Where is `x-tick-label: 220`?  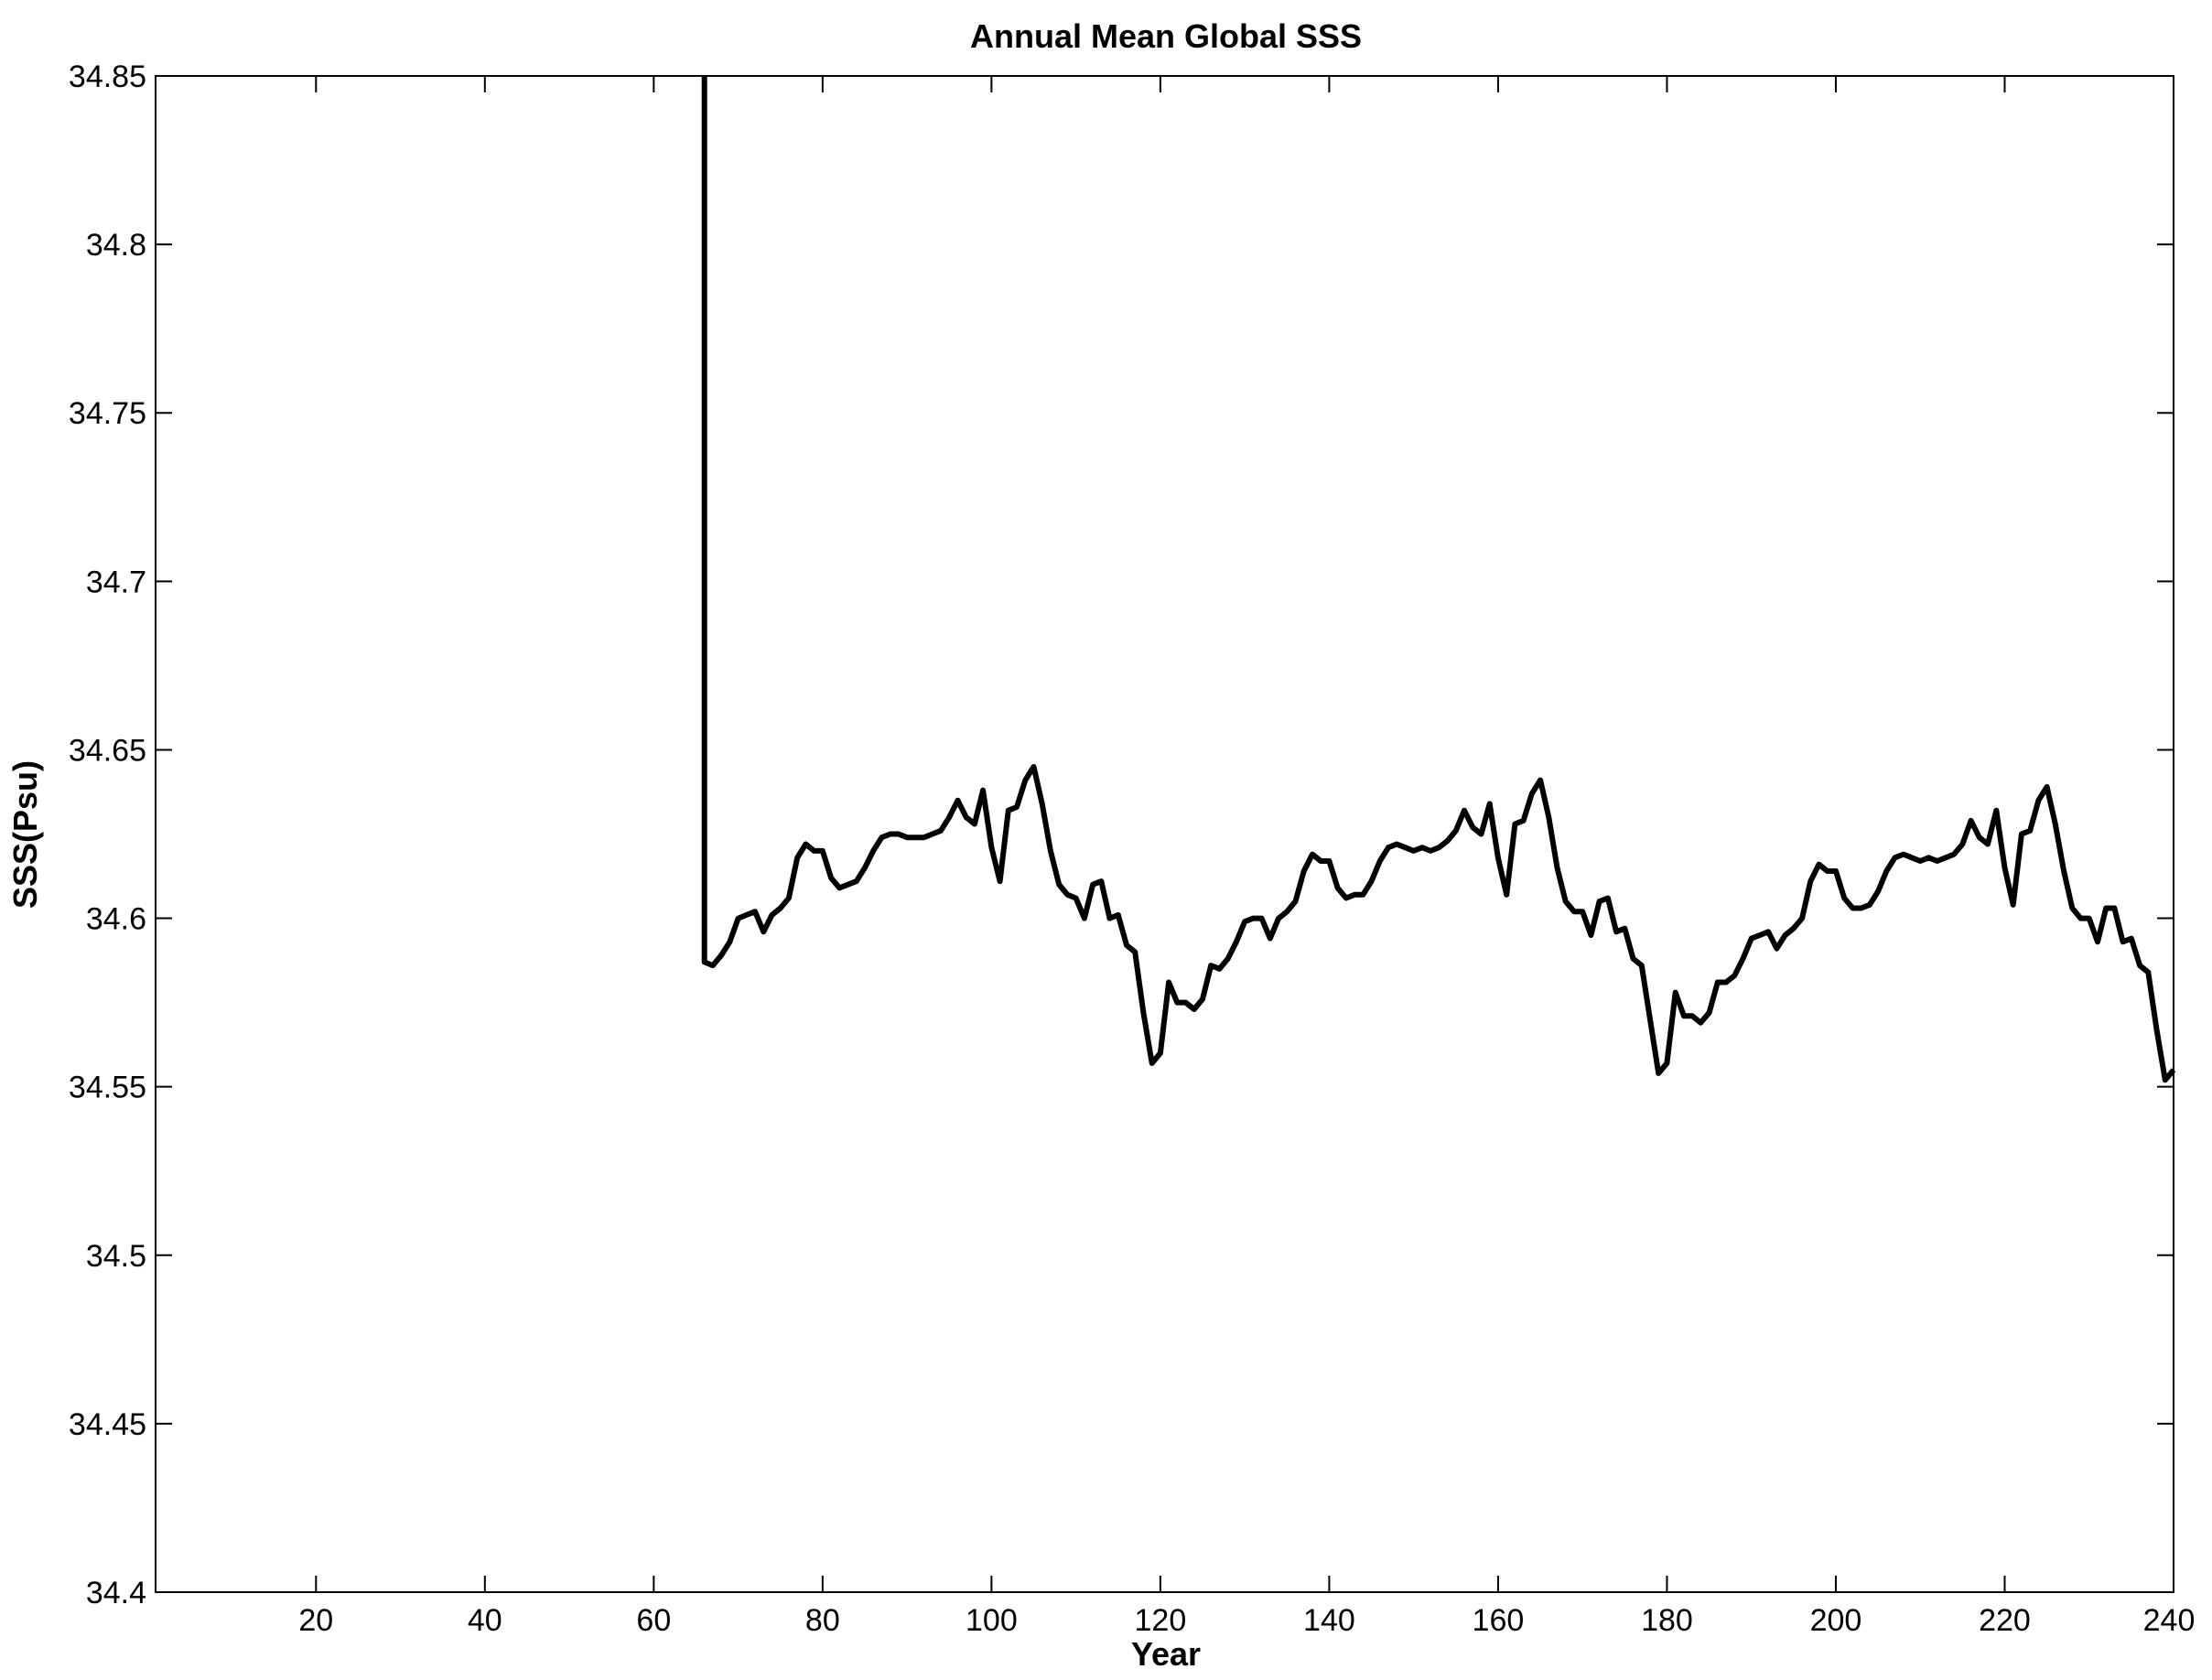
x-tick-label: 220 is located at coordinates (2005, 1620).